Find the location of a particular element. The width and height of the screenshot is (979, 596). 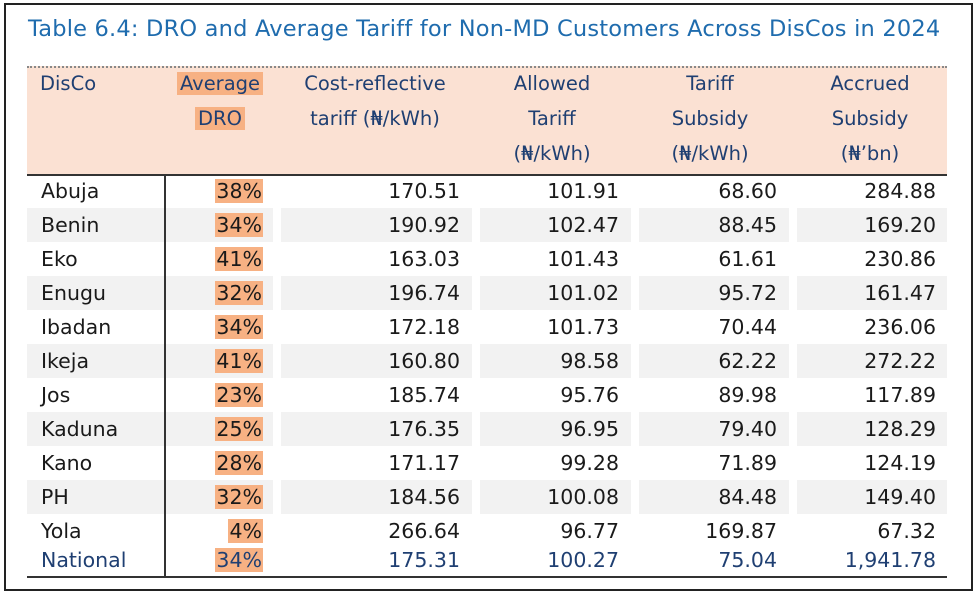

cell-subsidy: 84.48 is located at coordinates (747, 497).